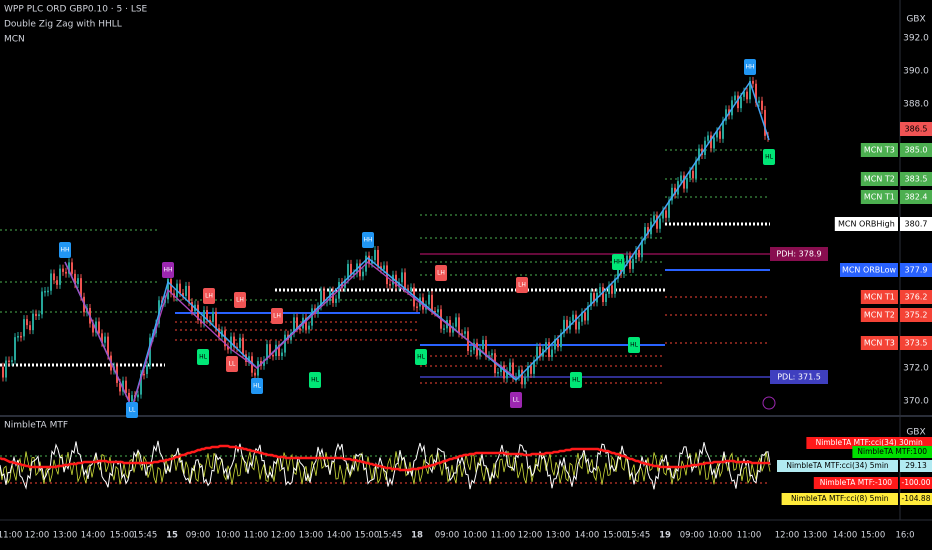 The height and width of the screenshot is (550, 932). What do you see at coordinates (385, 458) in the screenshot?
I see `osc-line` at bounding box center [385, 458].